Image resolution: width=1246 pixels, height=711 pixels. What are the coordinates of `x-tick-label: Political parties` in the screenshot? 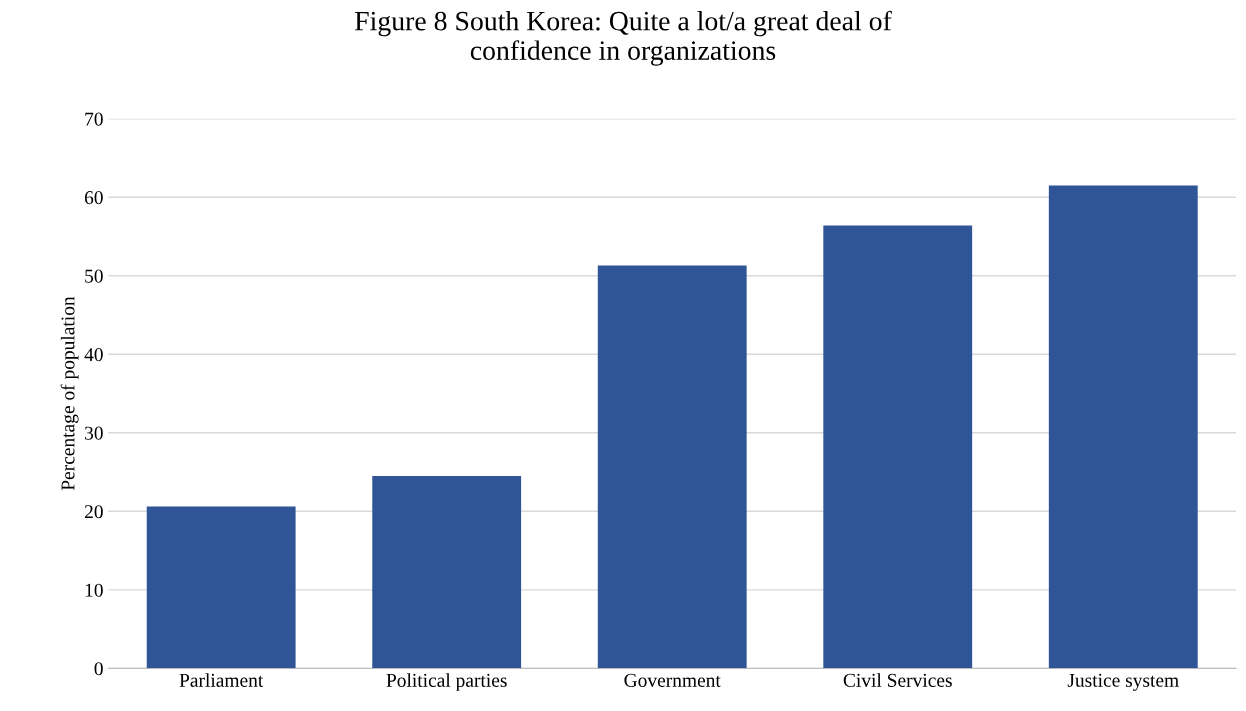 It's located at (446, 682).